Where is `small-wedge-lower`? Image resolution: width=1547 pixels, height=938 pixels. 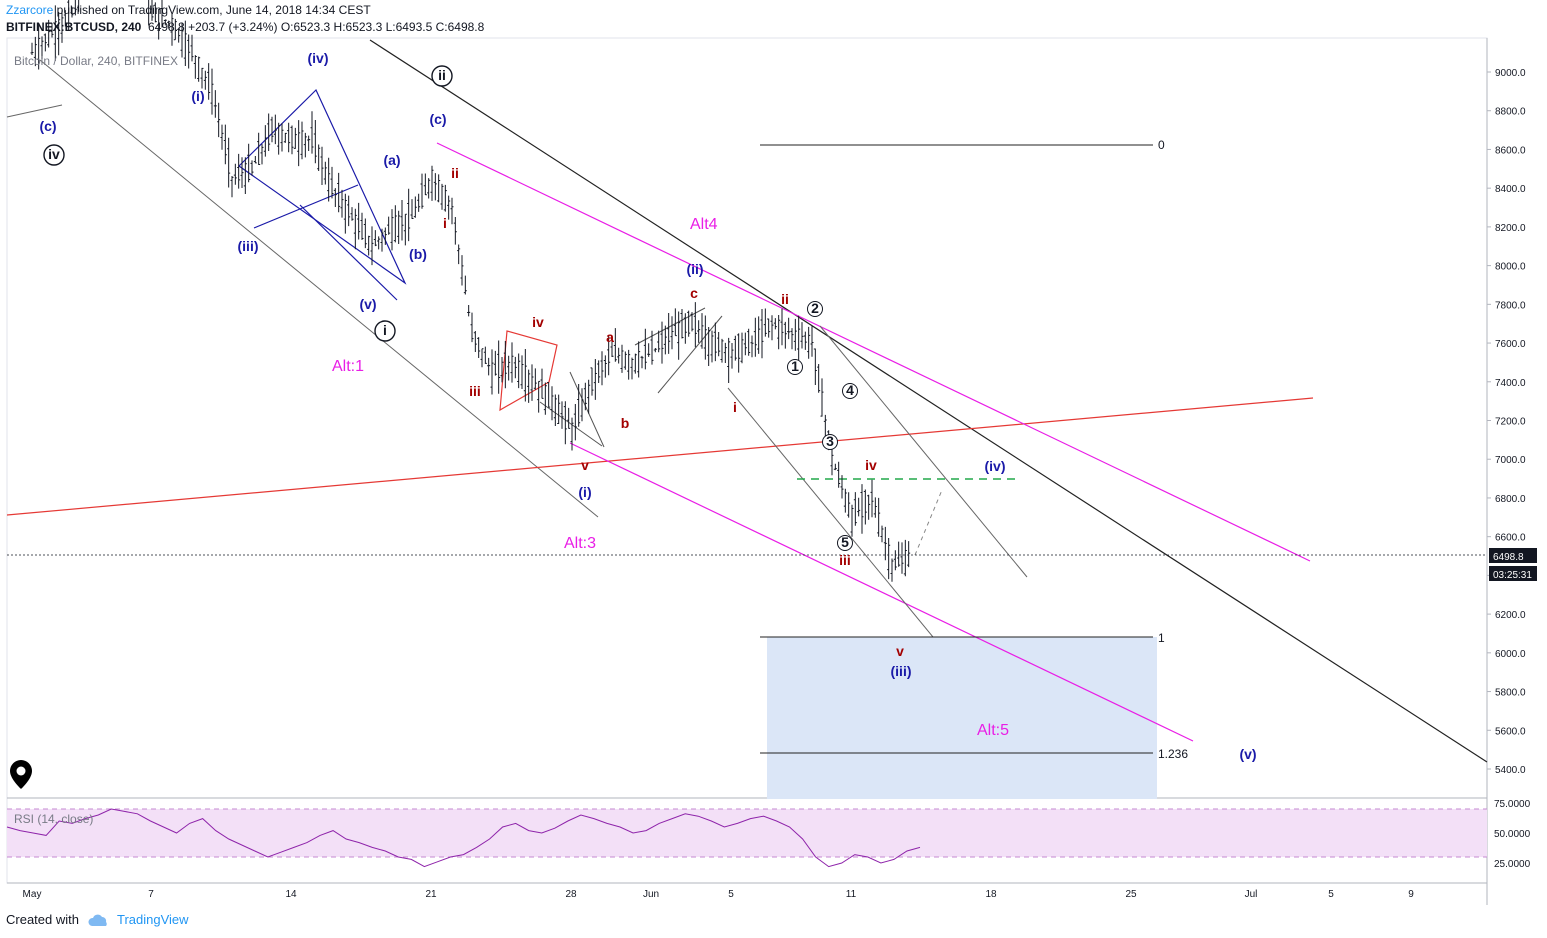
small-wedge-lower is located at coordinates (571, 424).